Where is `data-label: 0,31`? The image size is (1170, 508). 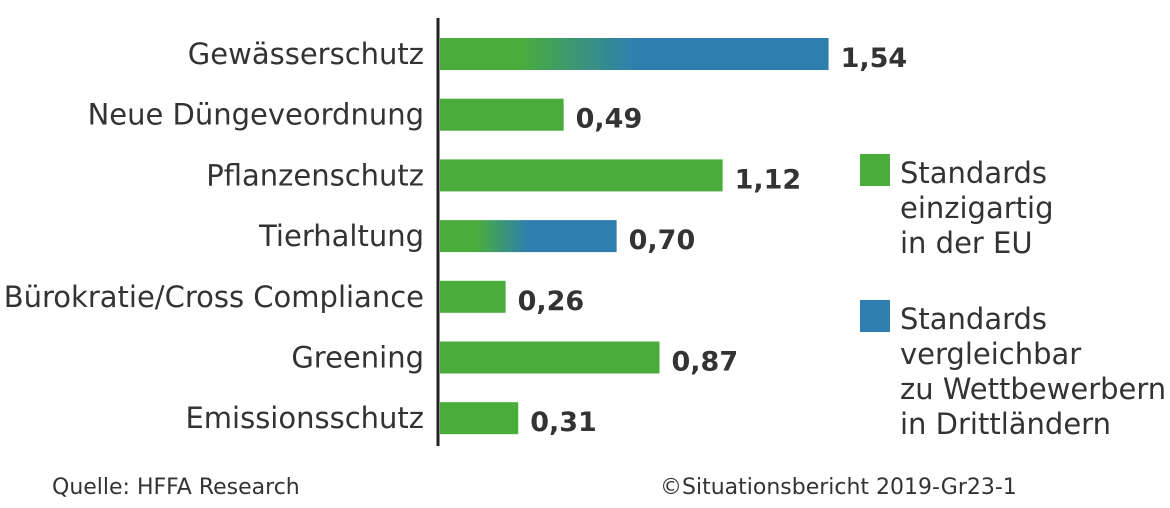 data-label: 0,31 is located at coordinates (563, 422).